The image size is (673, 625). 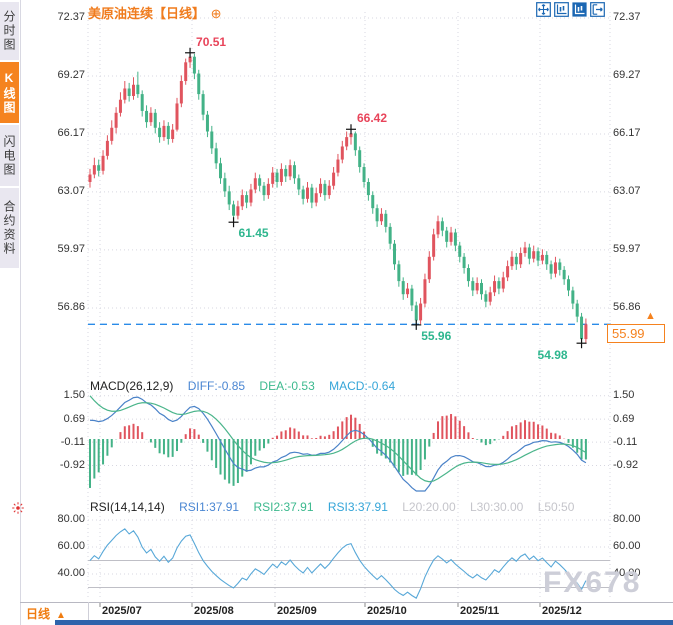 I want to click on price-tick-right: 69.27, so click(x=627, y=75).